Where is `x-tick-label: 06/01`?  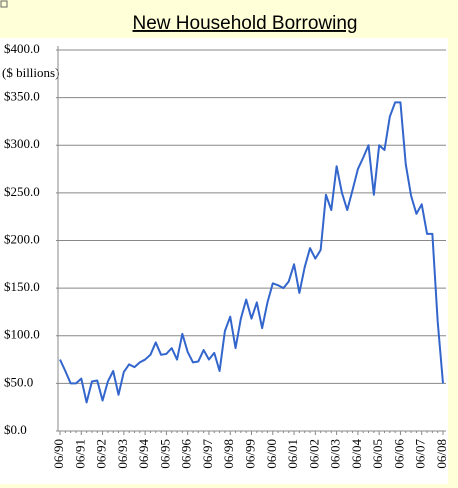
x-tick-label: 06/01 is located at coordinates (292, 454).